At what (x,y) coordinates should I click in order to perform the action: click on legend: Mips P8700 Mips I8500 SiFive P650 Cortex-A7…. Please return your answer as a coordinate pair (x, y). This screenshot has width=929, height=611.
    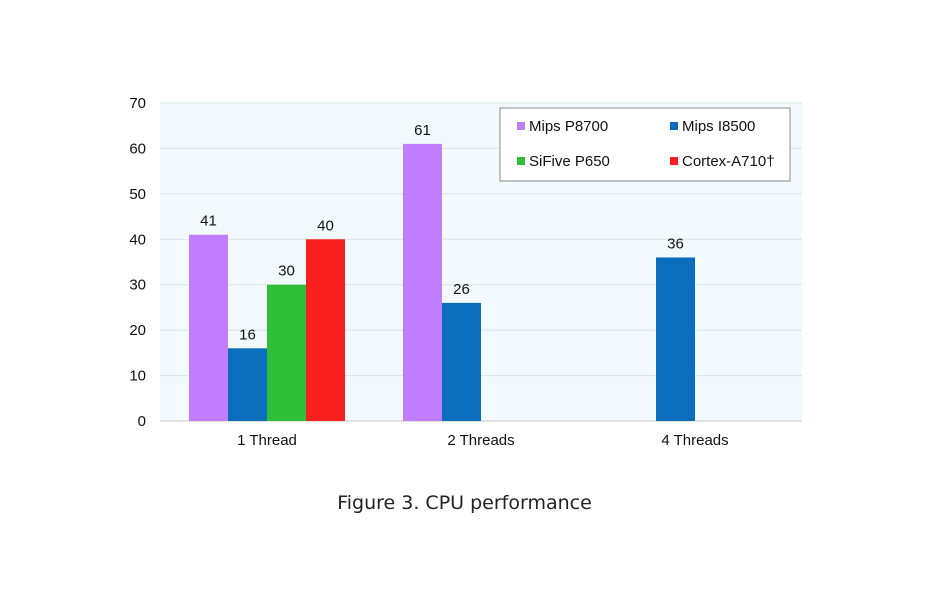
    Looking at the image, I should click on (645, 144).